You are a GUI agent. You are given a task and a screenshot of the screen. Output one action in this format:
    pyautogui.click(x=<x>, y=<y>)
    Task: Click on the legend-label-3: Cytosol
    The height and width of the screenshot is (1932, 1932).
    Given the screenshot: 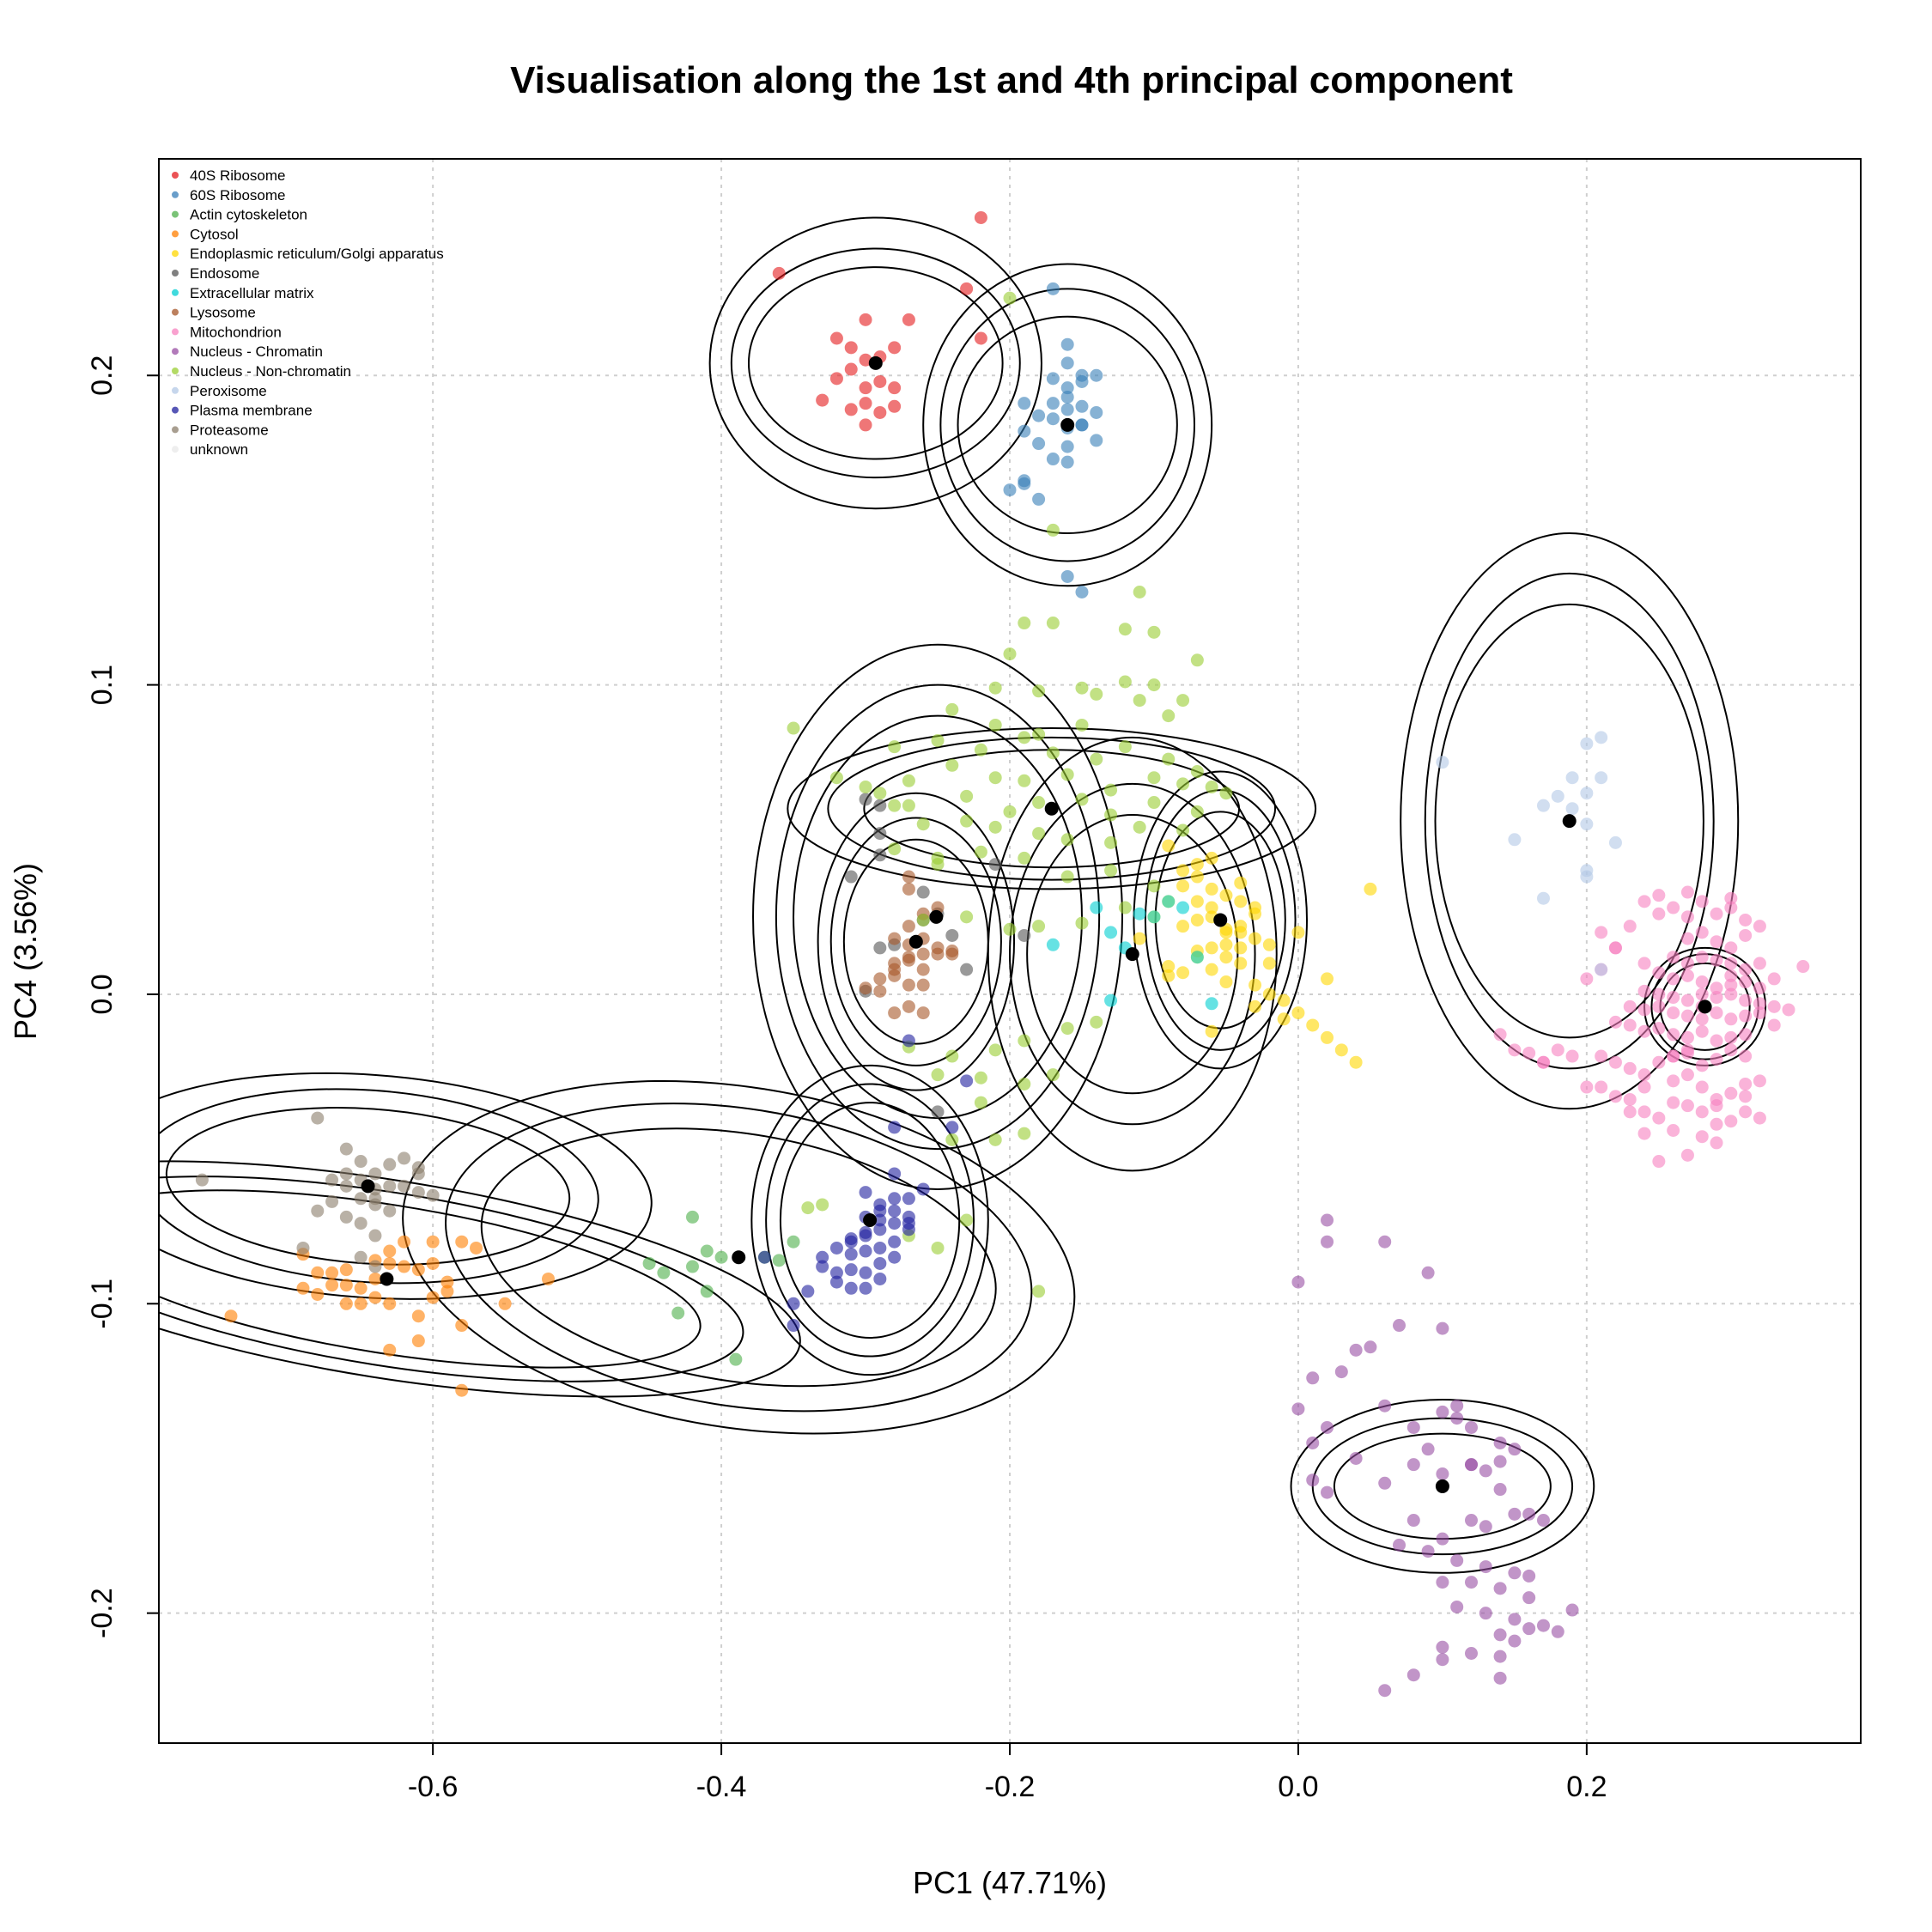 What is the action you would take?
    pyautogui.click(x=214, y=234)
    